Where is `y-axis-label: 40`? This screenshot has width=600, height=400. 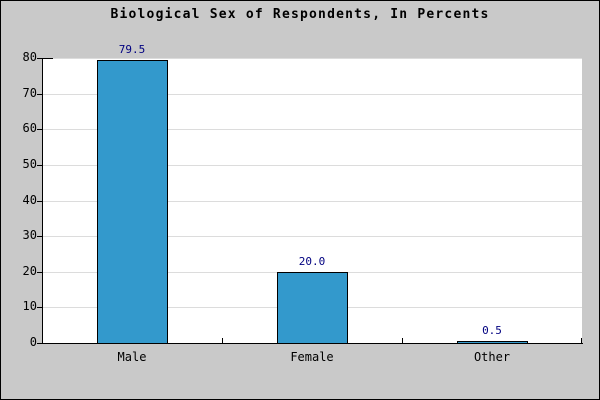
y-axis-label: 40 is located at coordinates (29, 199).